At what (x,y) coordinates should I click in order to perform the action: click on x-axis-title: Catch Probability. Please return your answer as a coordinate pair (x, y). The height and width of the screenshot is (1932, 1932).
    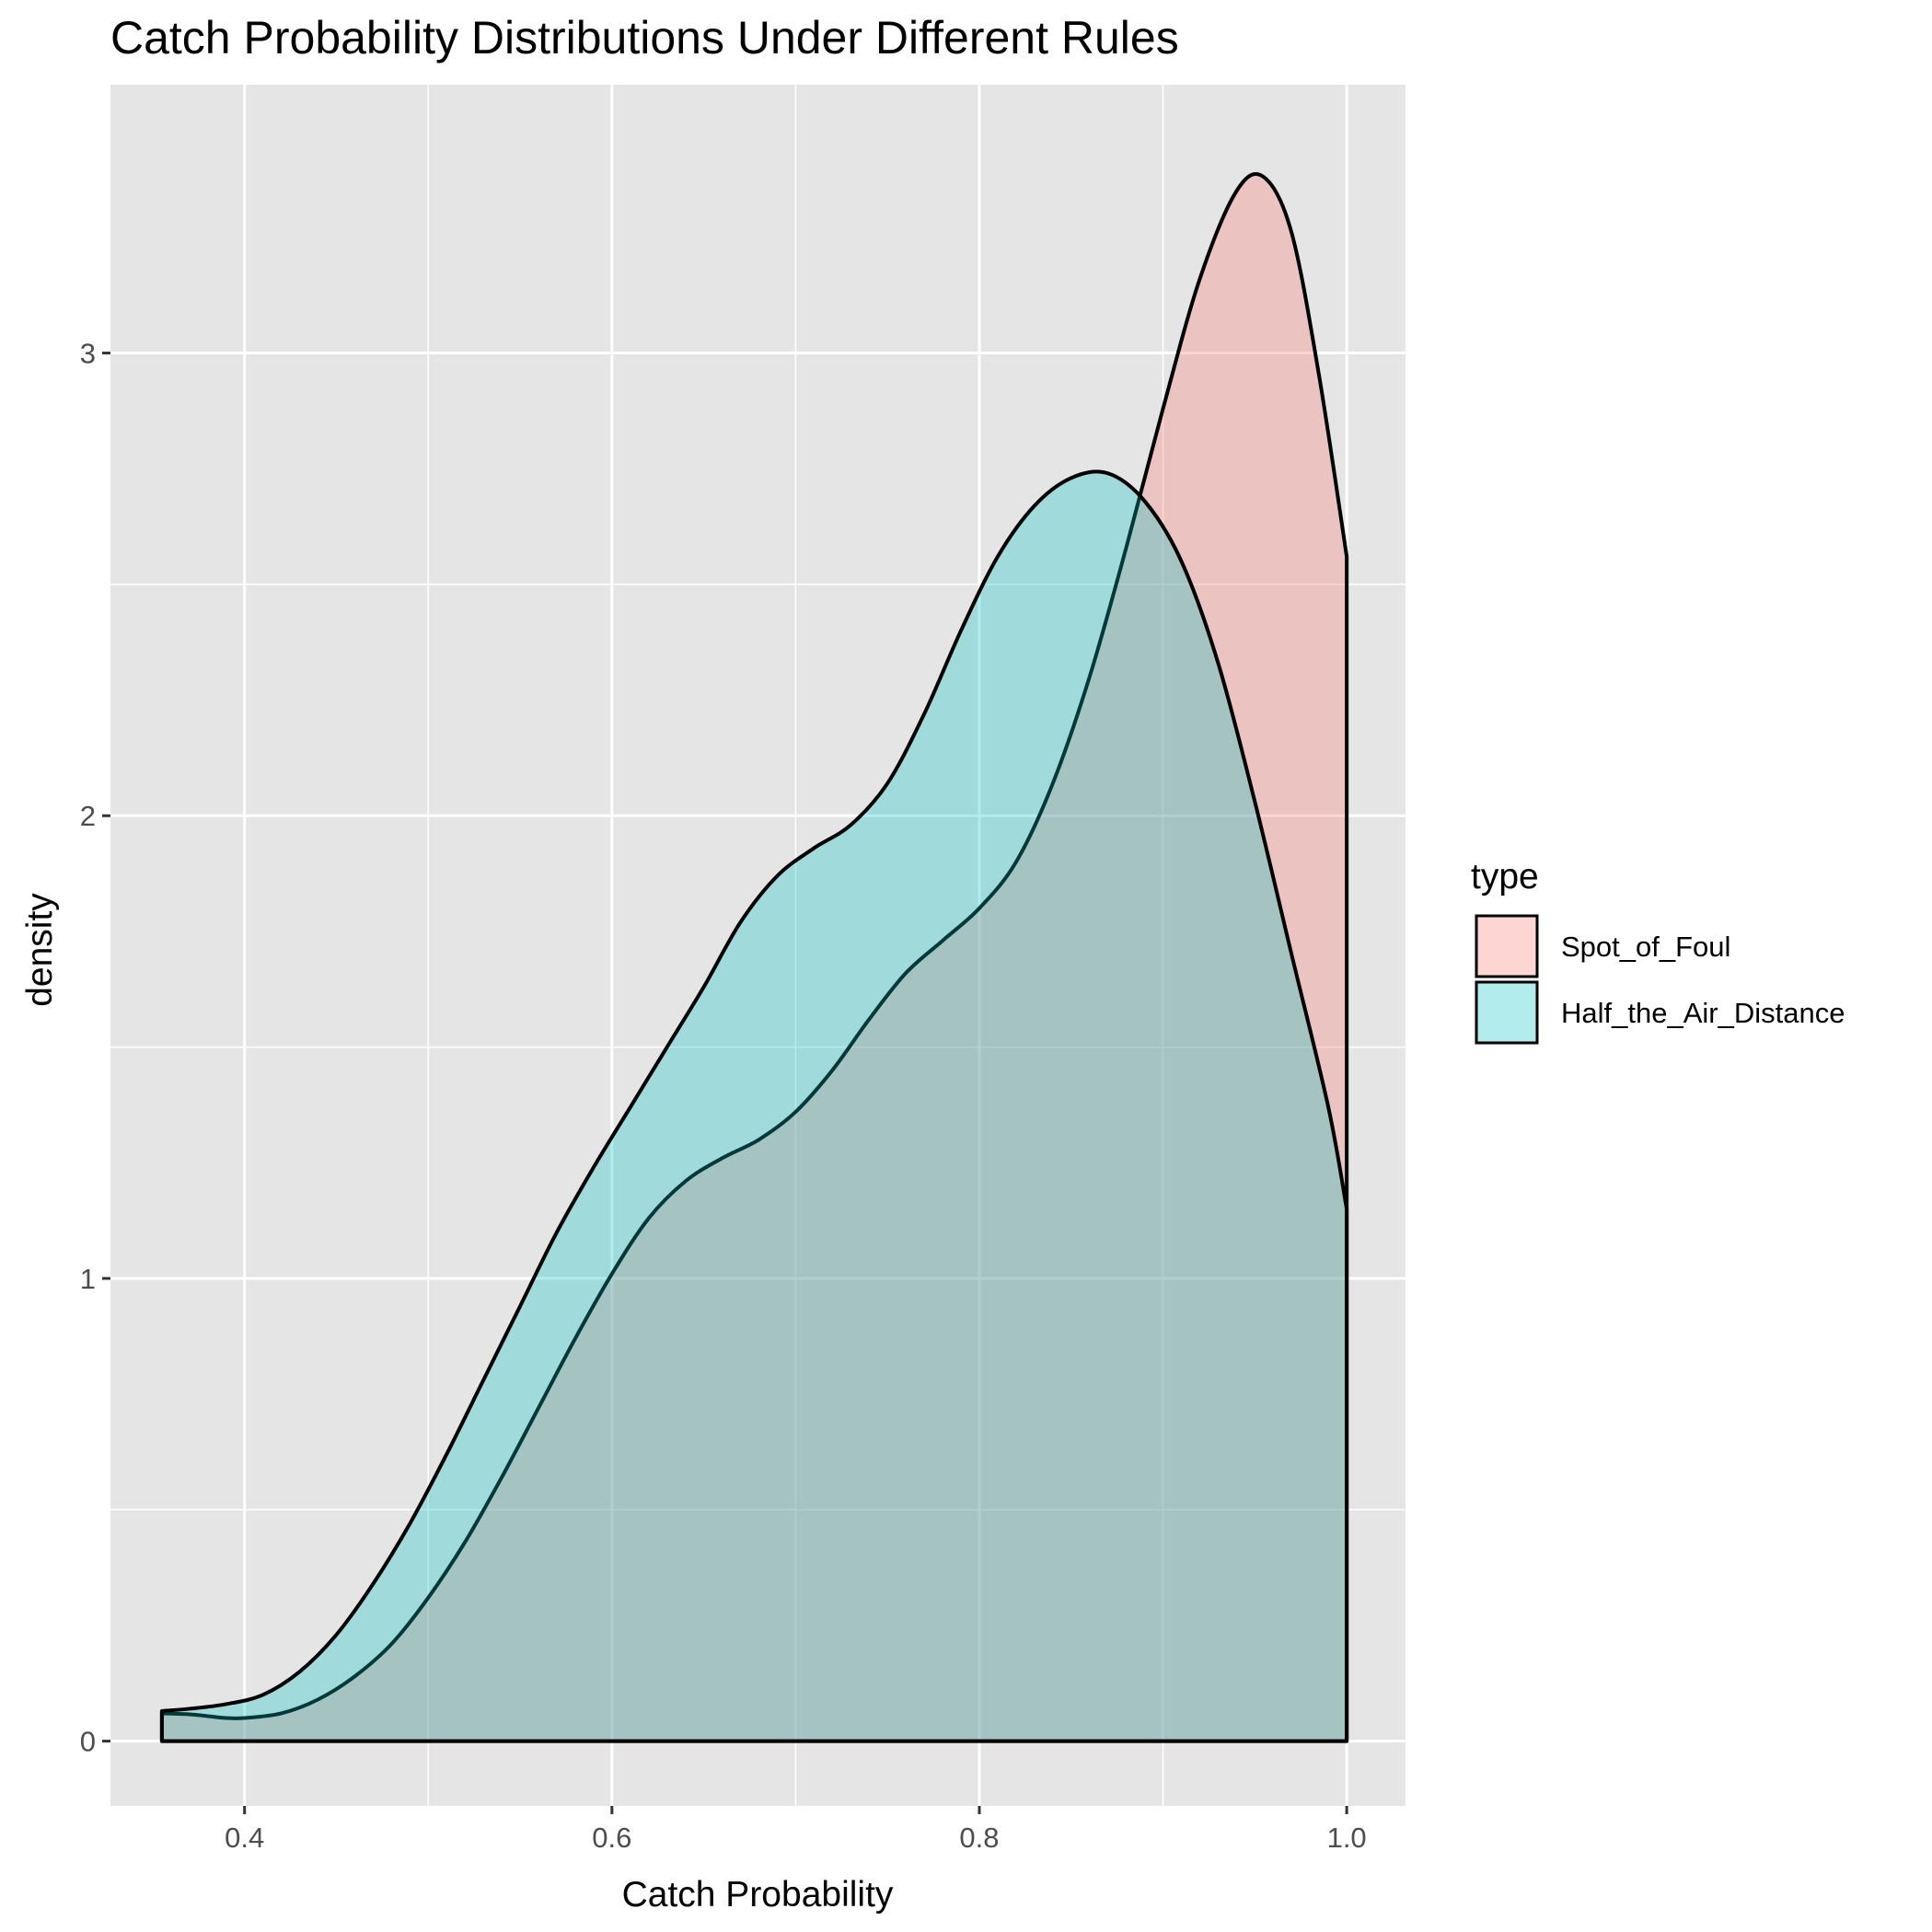
    Looking at the image, I should click on (758, 1895).